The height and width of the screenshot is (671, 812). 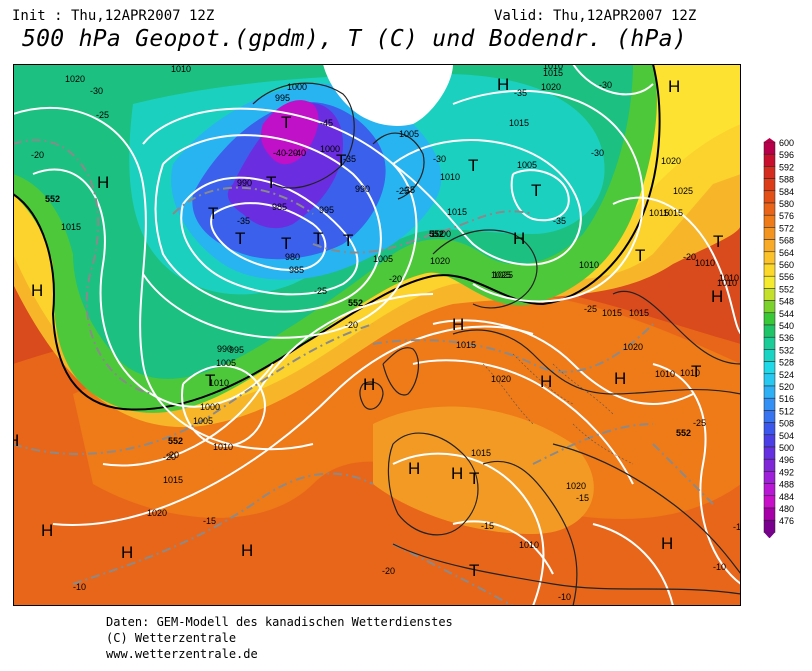 What do you see at coordinates (595, 16) in the screenshot?
I see `valid-time: Valid: Thu,12APR2007 12Z` at bounding box center [595, 16].